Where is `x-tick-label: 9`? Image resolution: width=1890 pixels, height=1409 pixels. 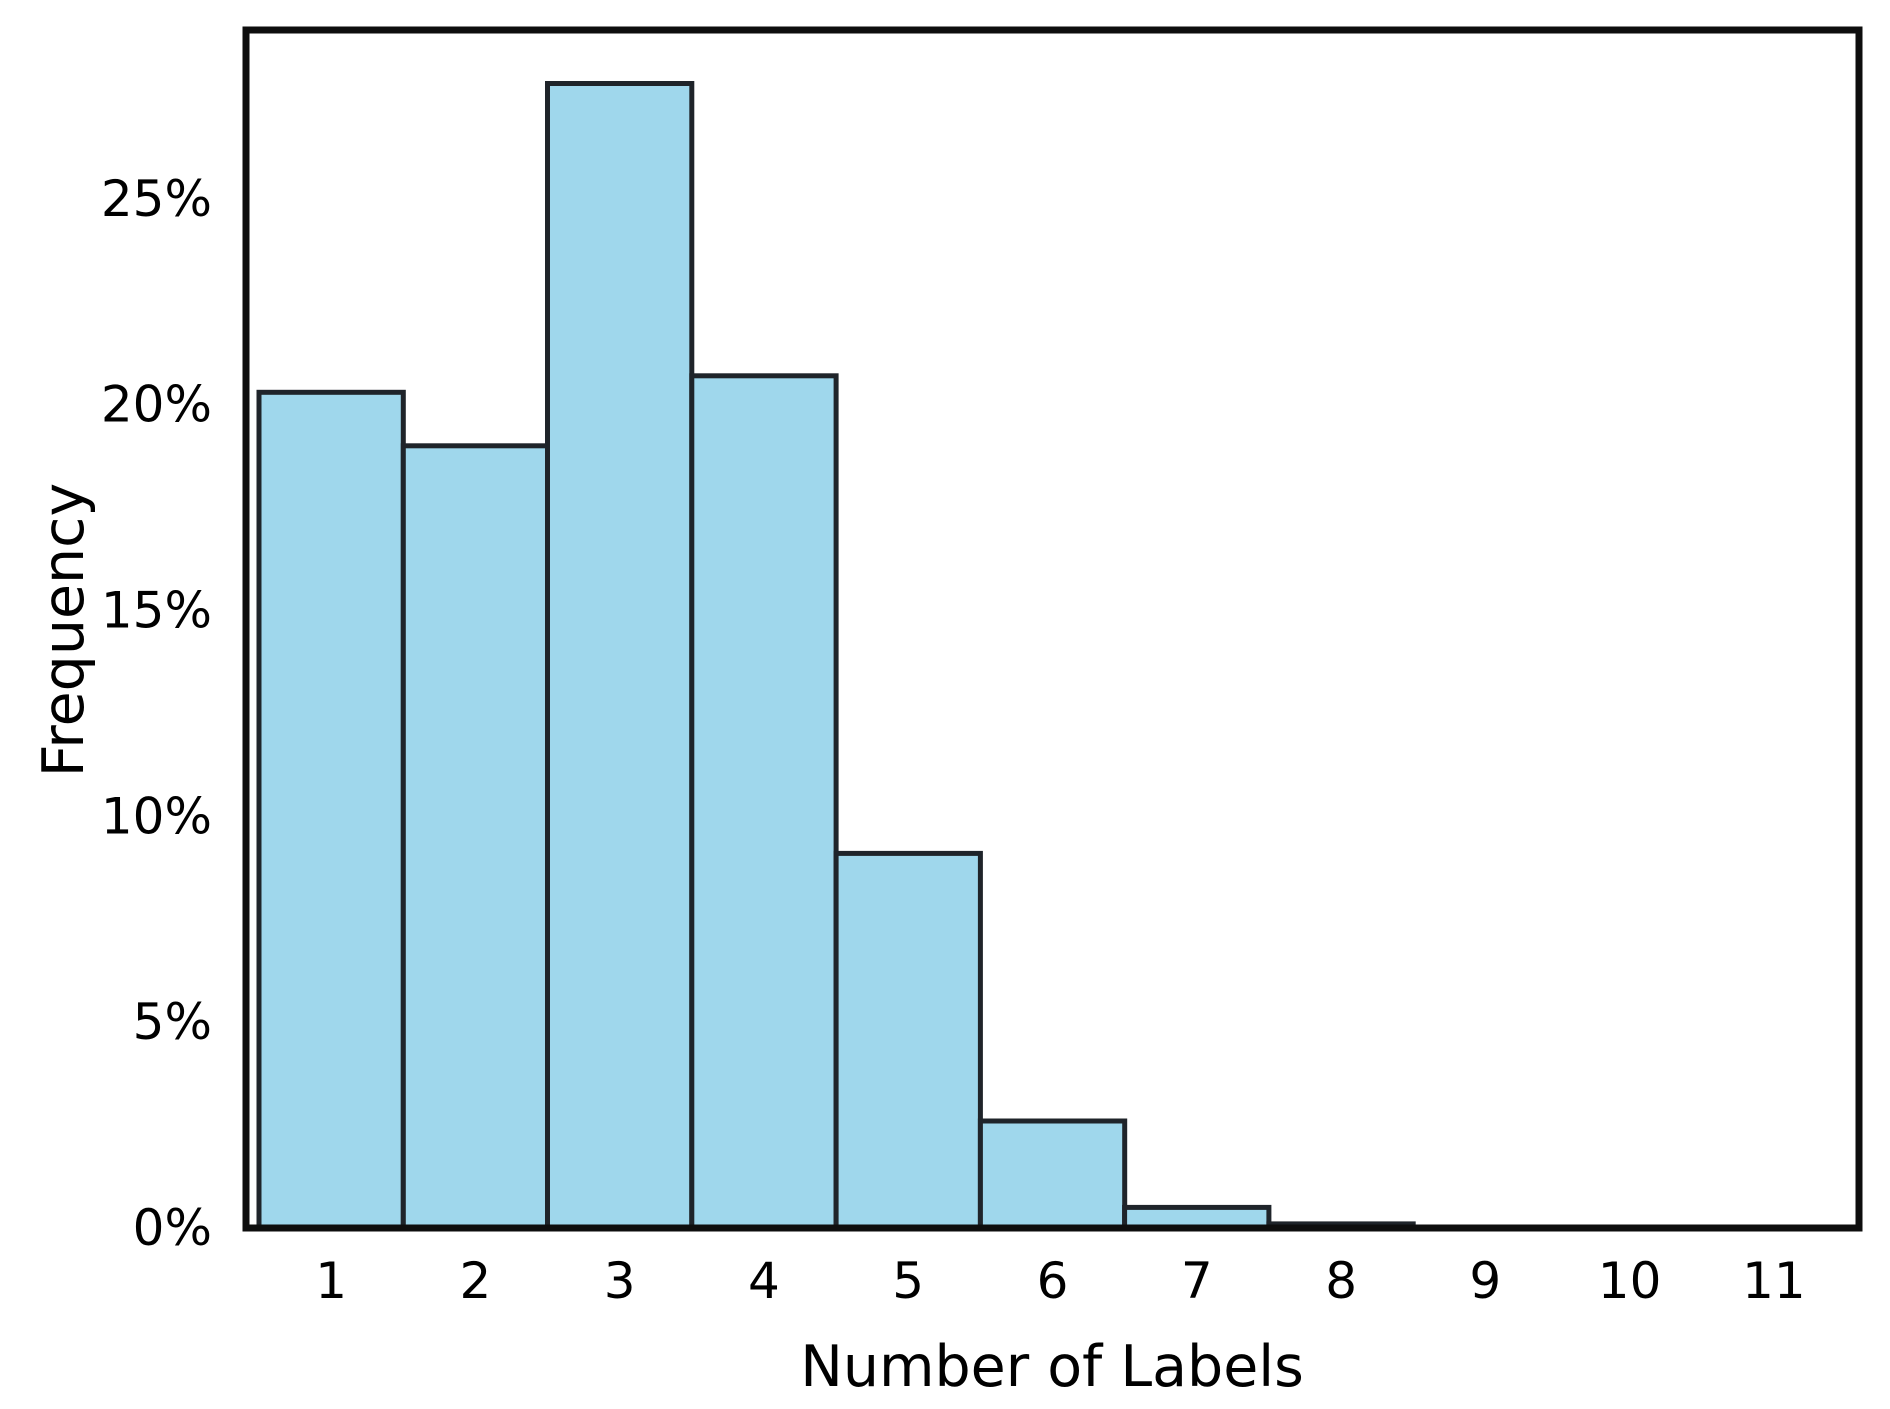
x-tick-label: 9 is located at coordinates (1485, 1281).